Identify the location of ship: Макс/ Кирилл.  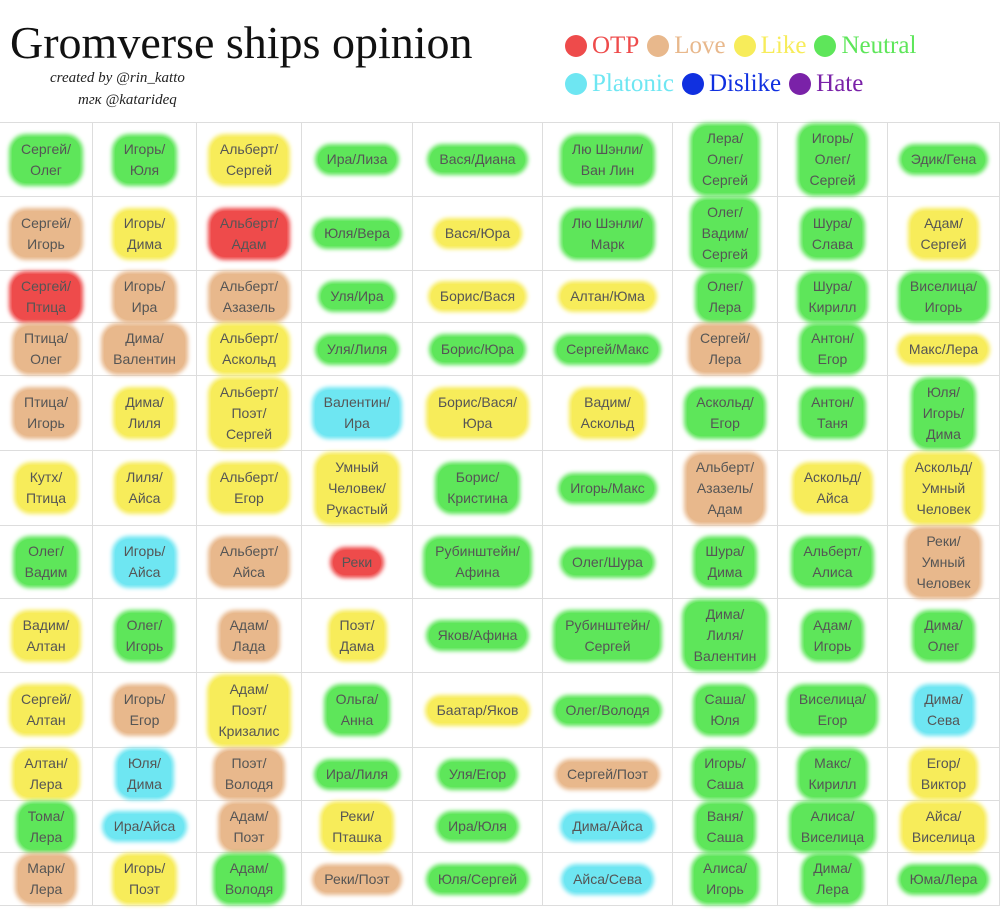
(832, 774).